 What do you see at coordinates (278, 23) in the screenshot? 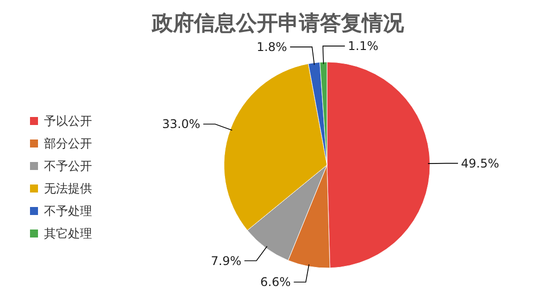
I see `chart-title: 政府信息公开申请答复情况` at bounding box center [278, 23].